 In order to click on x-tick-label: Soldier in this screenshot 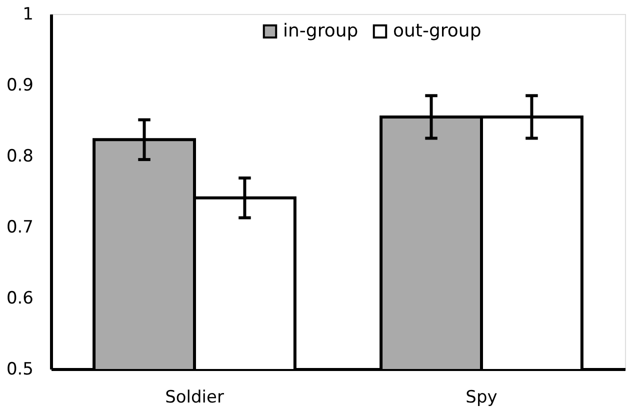, I will do `click(194, 398)`.